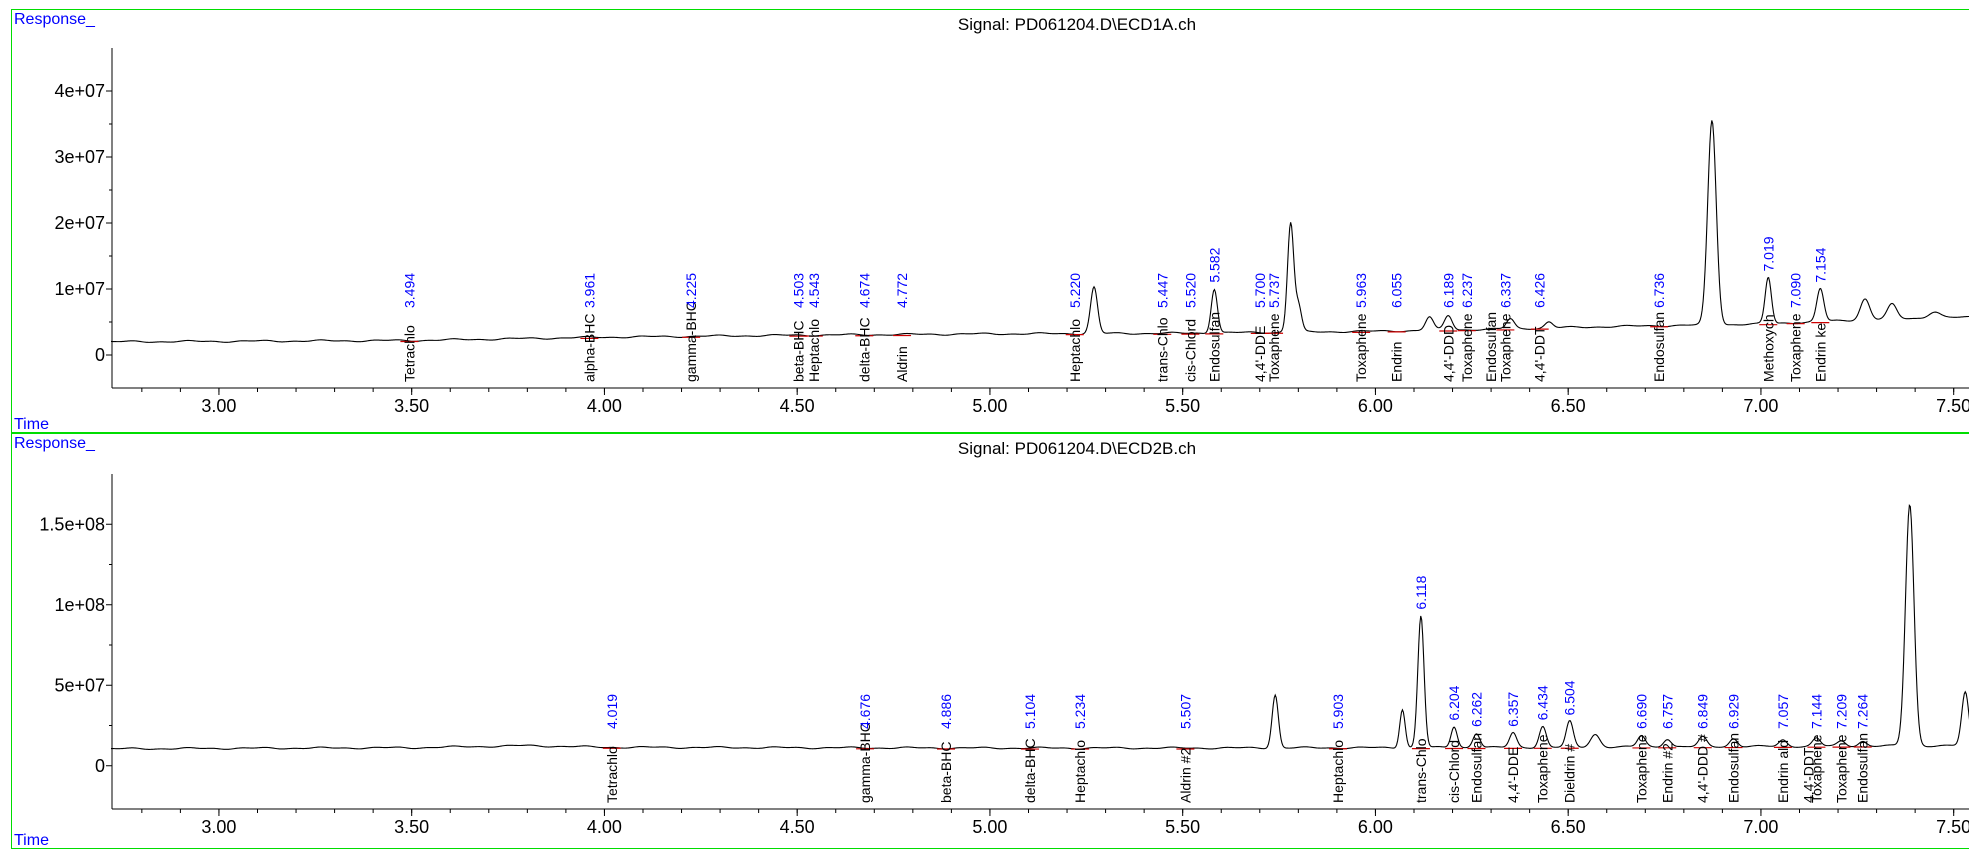 The image size is (1969, 850). What do you see at coordinates (1190, 290) in the screenshot?
I see `retention-time-label: 5.520` at bounding box center [1190, 290].